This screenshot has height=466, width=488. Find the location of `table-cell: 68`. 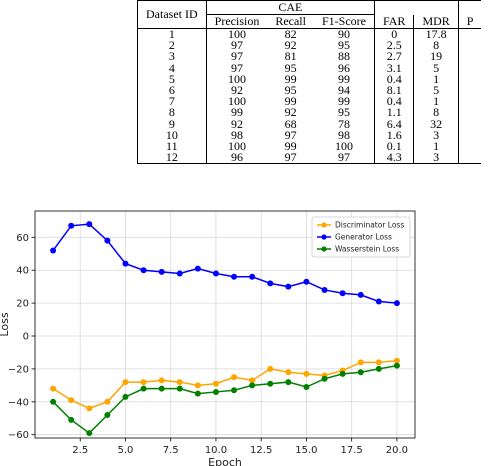

table-cell: 68 is located at coordinates (290, 123).